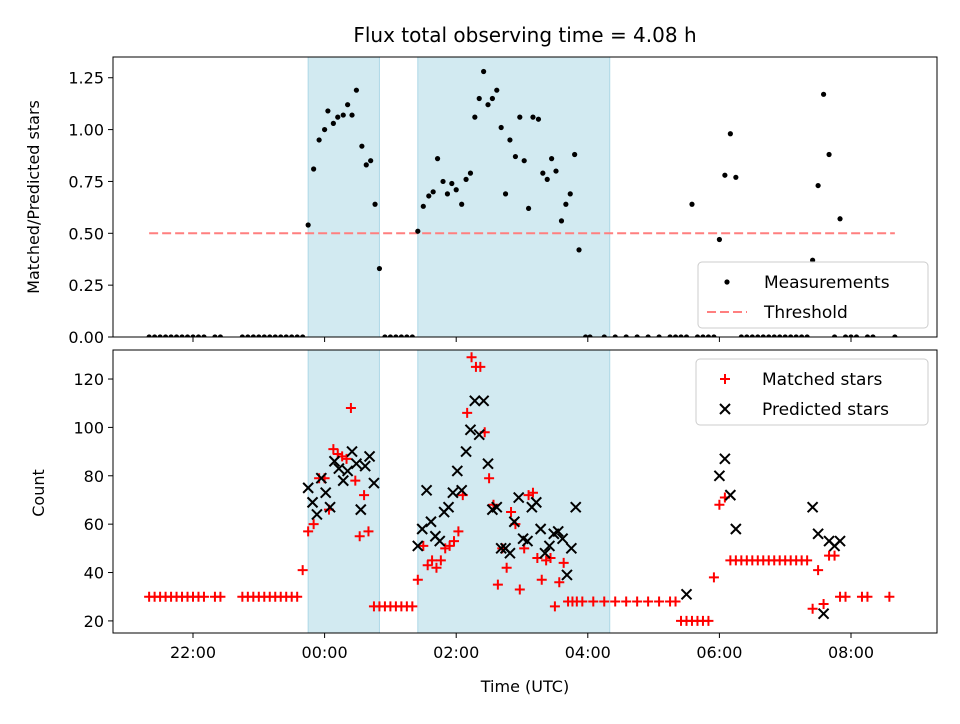 This screenshot has width=960, height=724. I want to click on bottom-y-tick-label: 20, so click(94, 621).